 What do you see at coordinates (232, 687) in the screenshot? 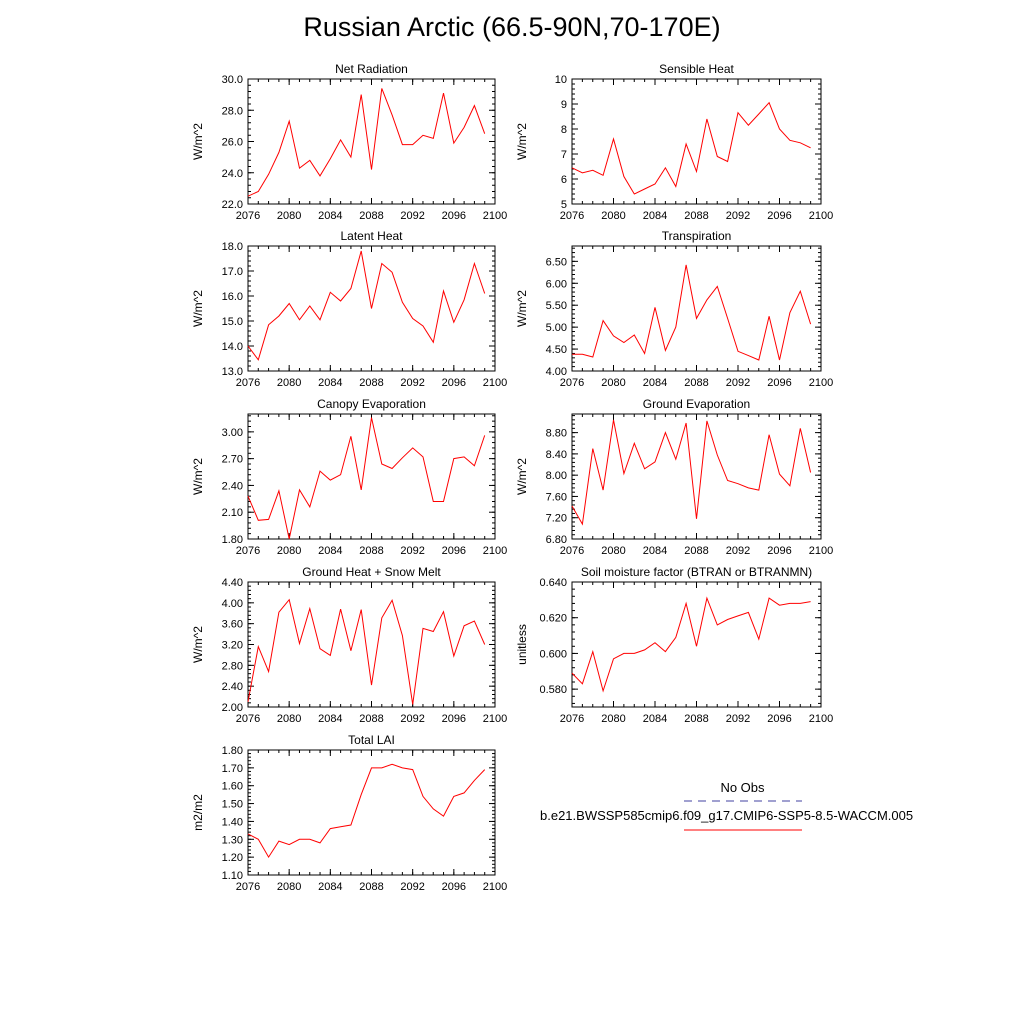
I see `y-tick-label: 2.40` at bounding box center [232, 687].